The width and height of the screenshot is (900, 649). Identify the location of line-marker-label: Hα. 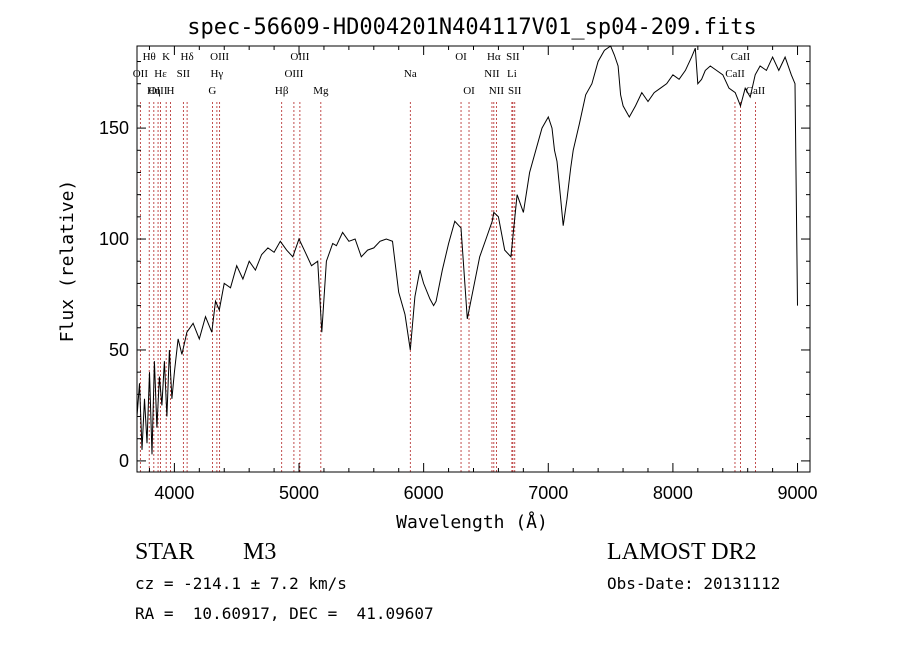
(494, 57).